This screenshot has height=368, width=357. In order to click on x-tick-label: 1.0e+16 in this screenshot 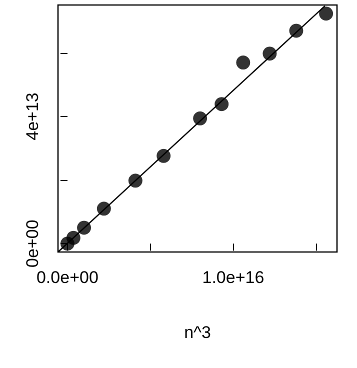, I will do `click(233, 277)`.